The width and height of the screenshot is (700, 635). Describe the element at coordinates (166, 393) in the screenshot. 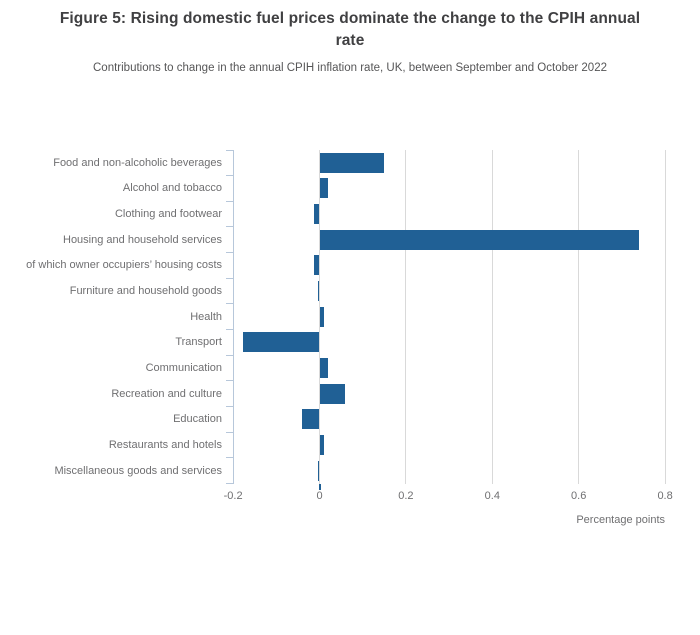

I see `category-label: Recreation and culture` at that location.